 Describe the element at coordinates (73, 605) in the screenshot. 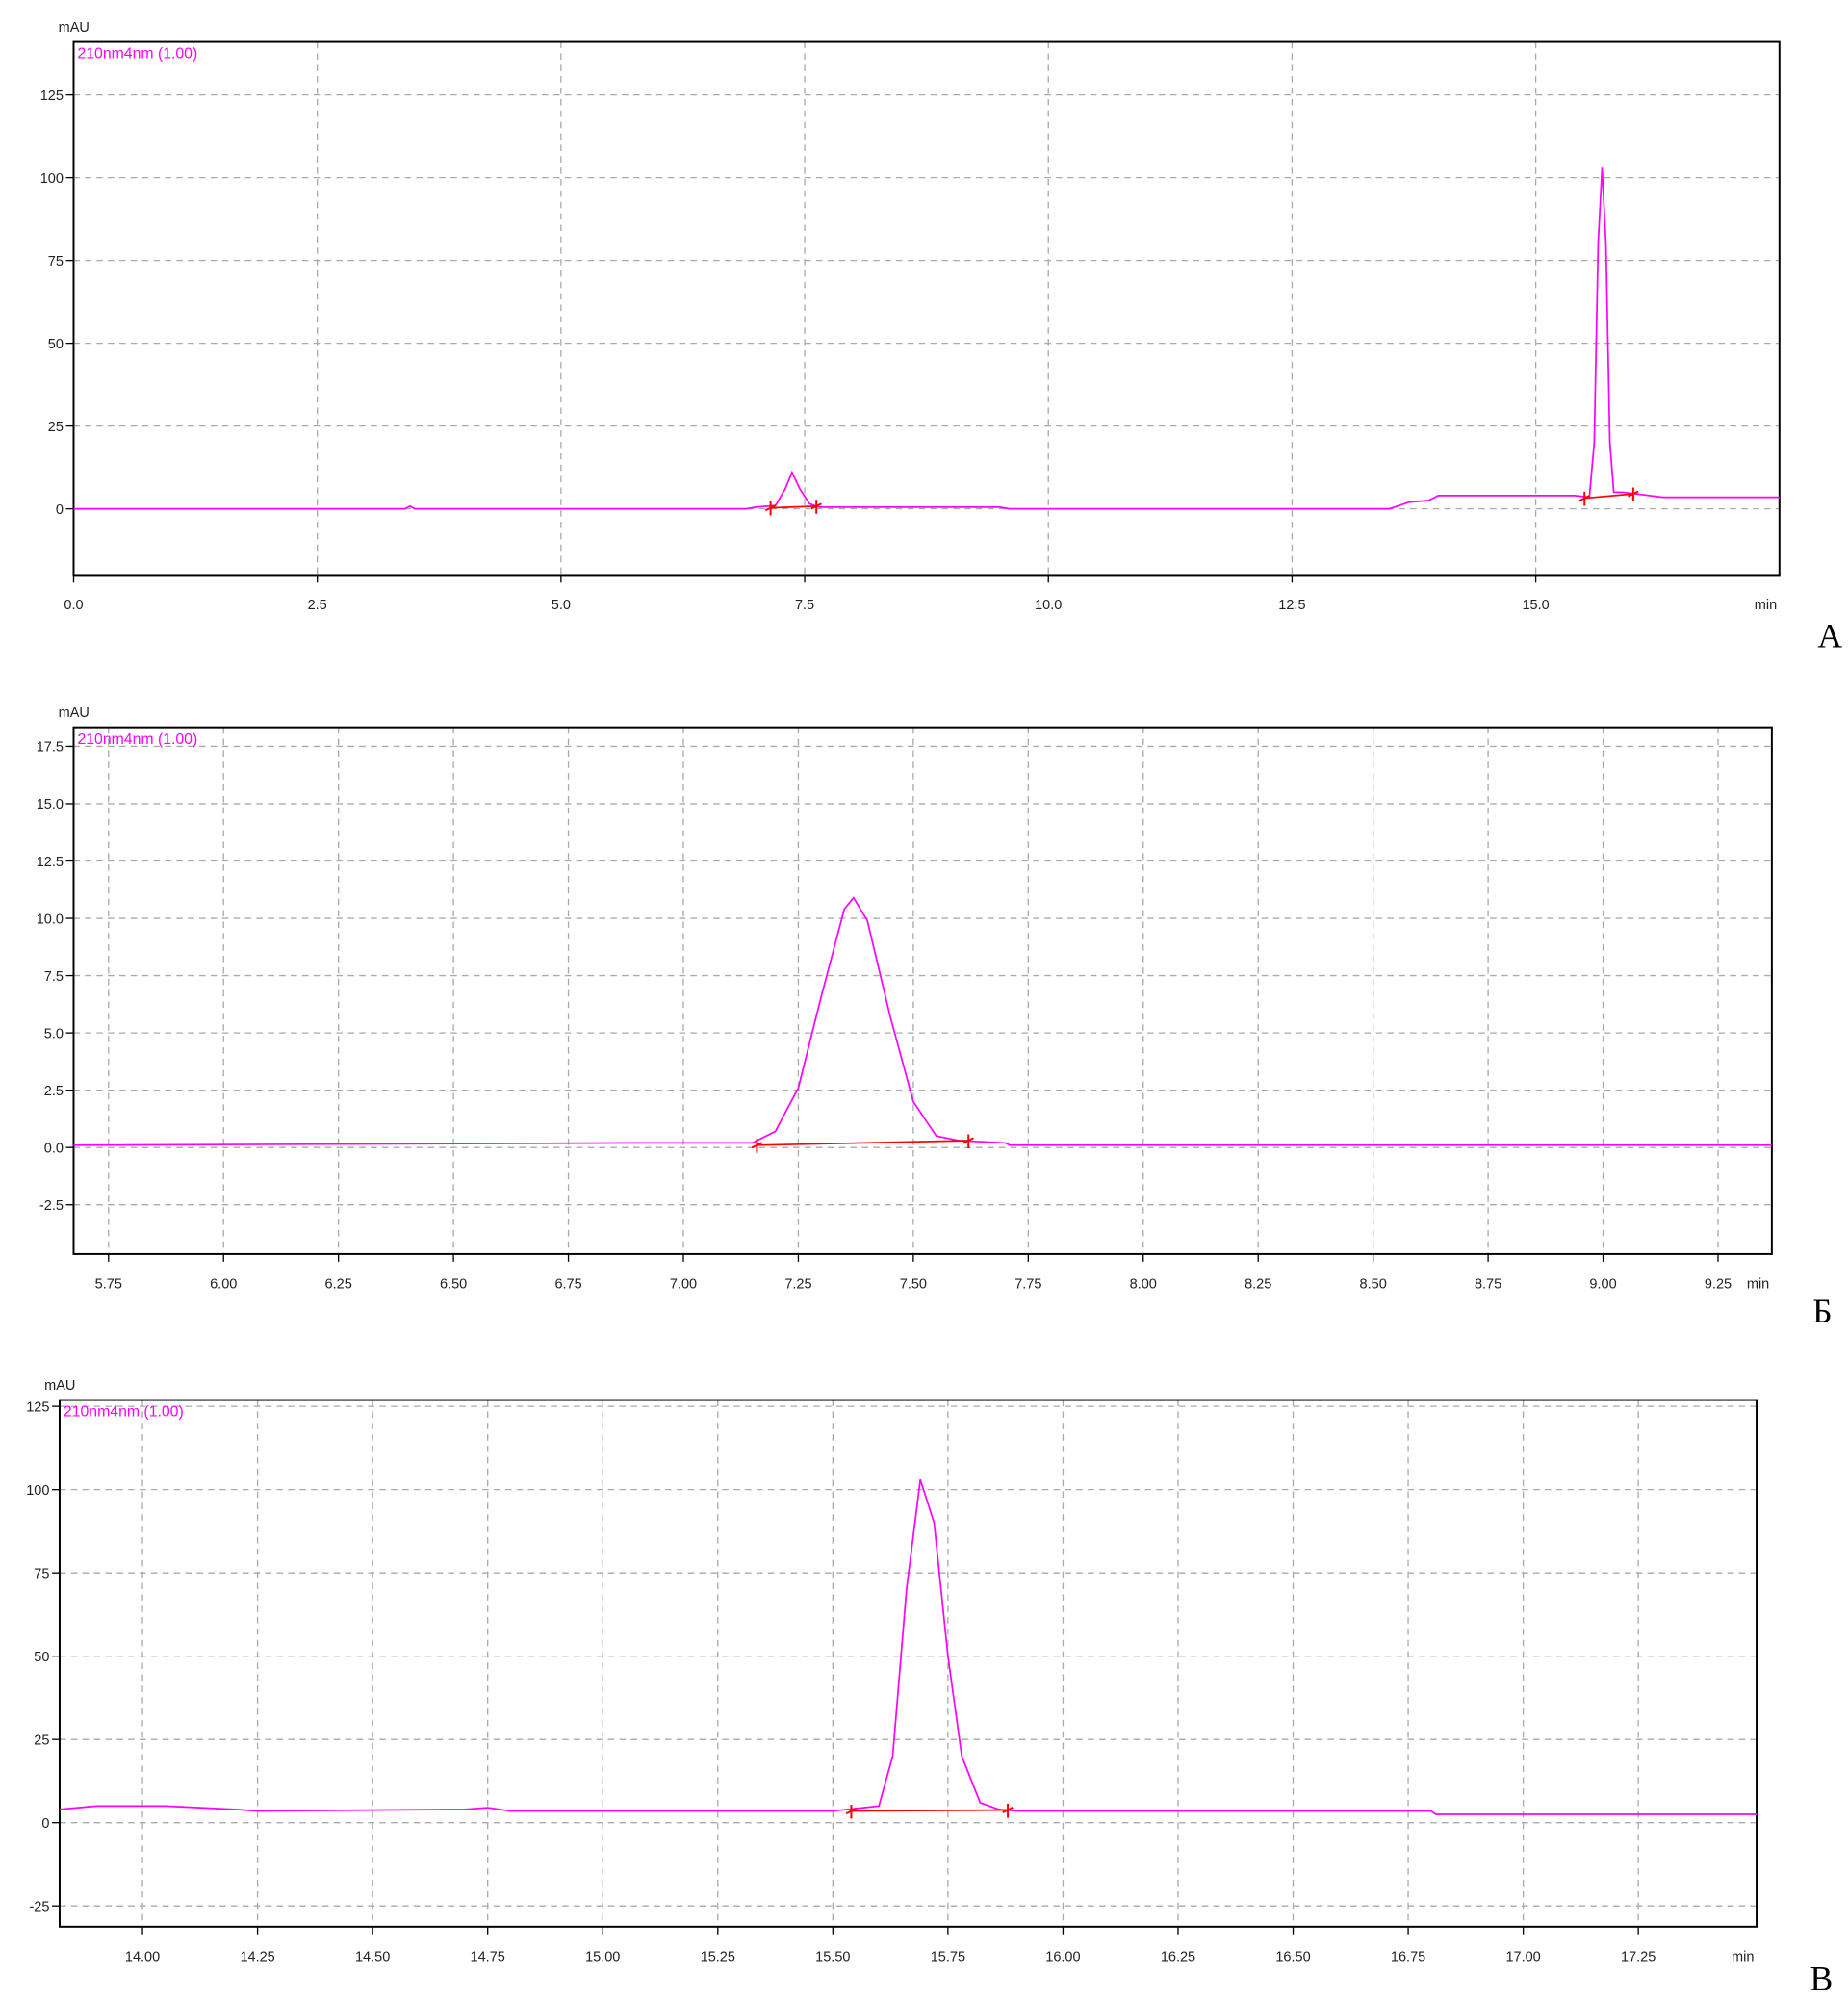

I see `x-tick-label: 0.0` at that location.